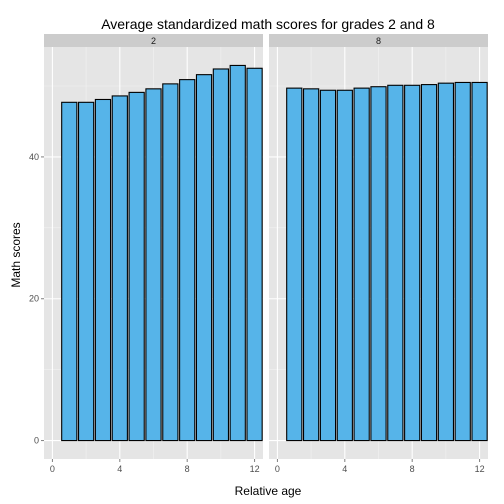  I want to click on strip-label-2: 2, so click(153, 41).